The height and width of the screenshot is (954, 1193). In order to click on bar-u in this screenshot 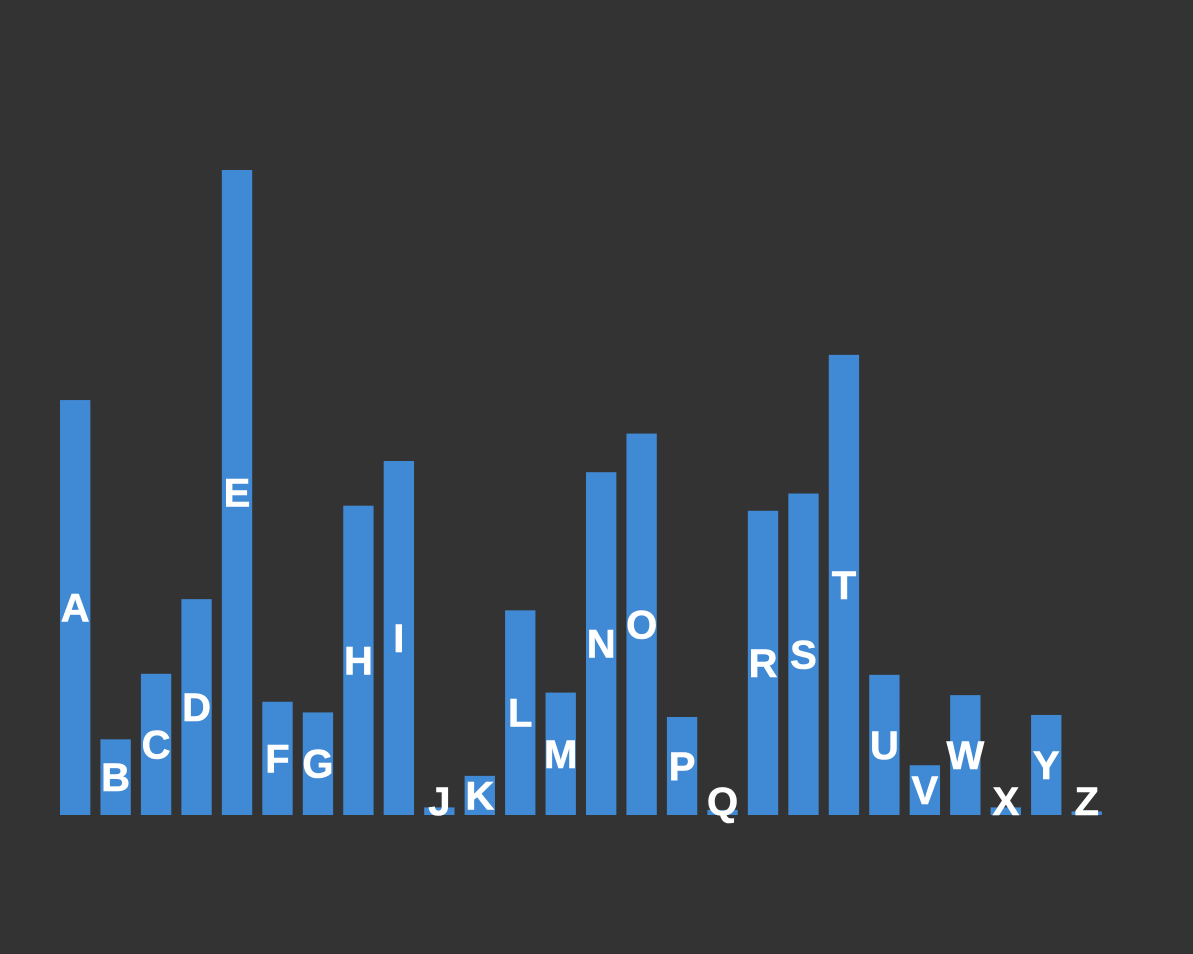, I will do `click(884, 744)`.